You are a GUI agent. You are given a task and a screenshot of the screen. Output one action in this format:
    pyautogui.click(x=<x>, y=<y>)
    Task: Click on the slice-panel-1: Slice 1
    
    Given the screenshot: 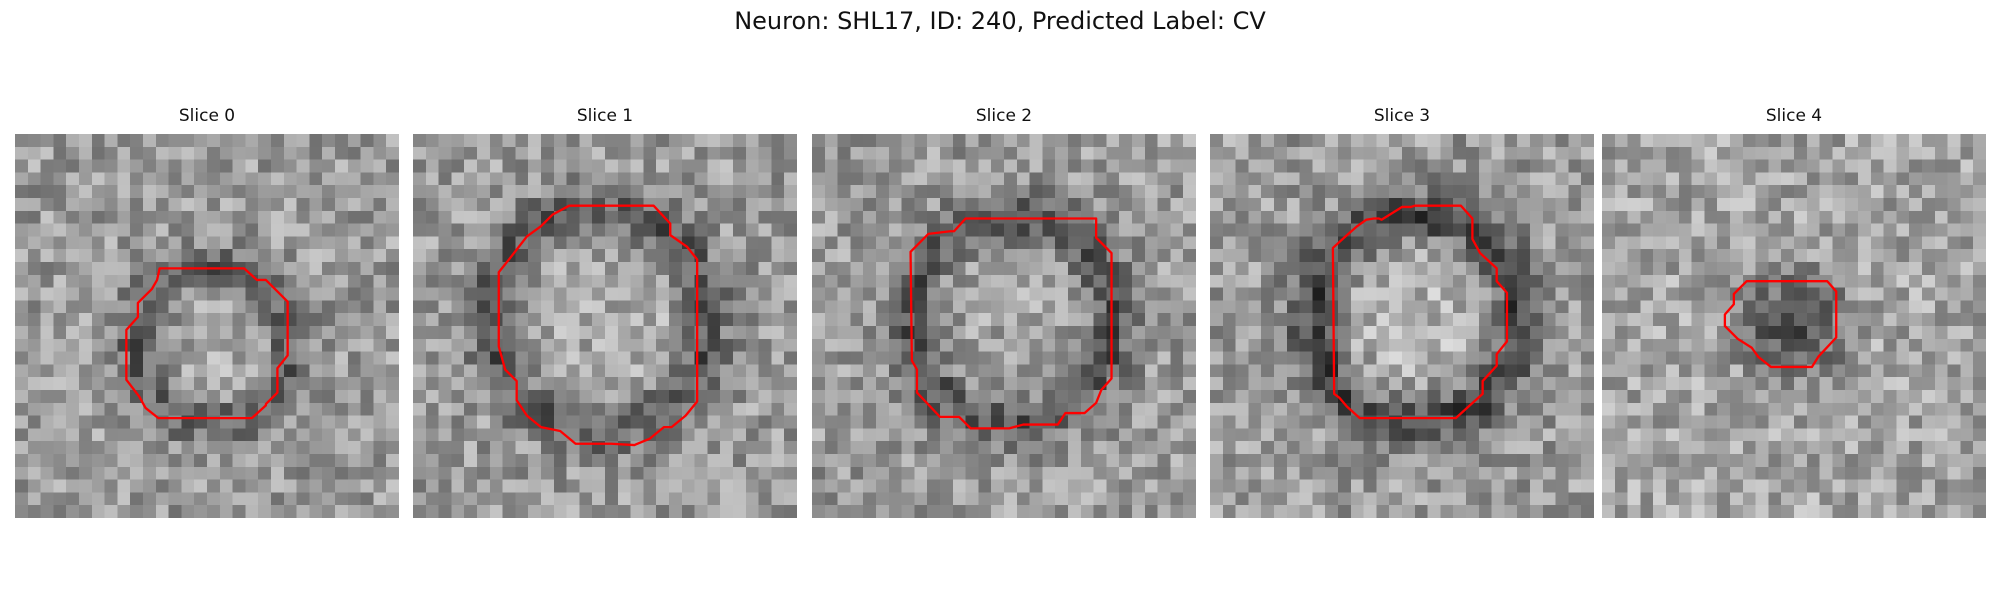 What is the action you would take?
    pyautogui.click(x=605, y=312)
    